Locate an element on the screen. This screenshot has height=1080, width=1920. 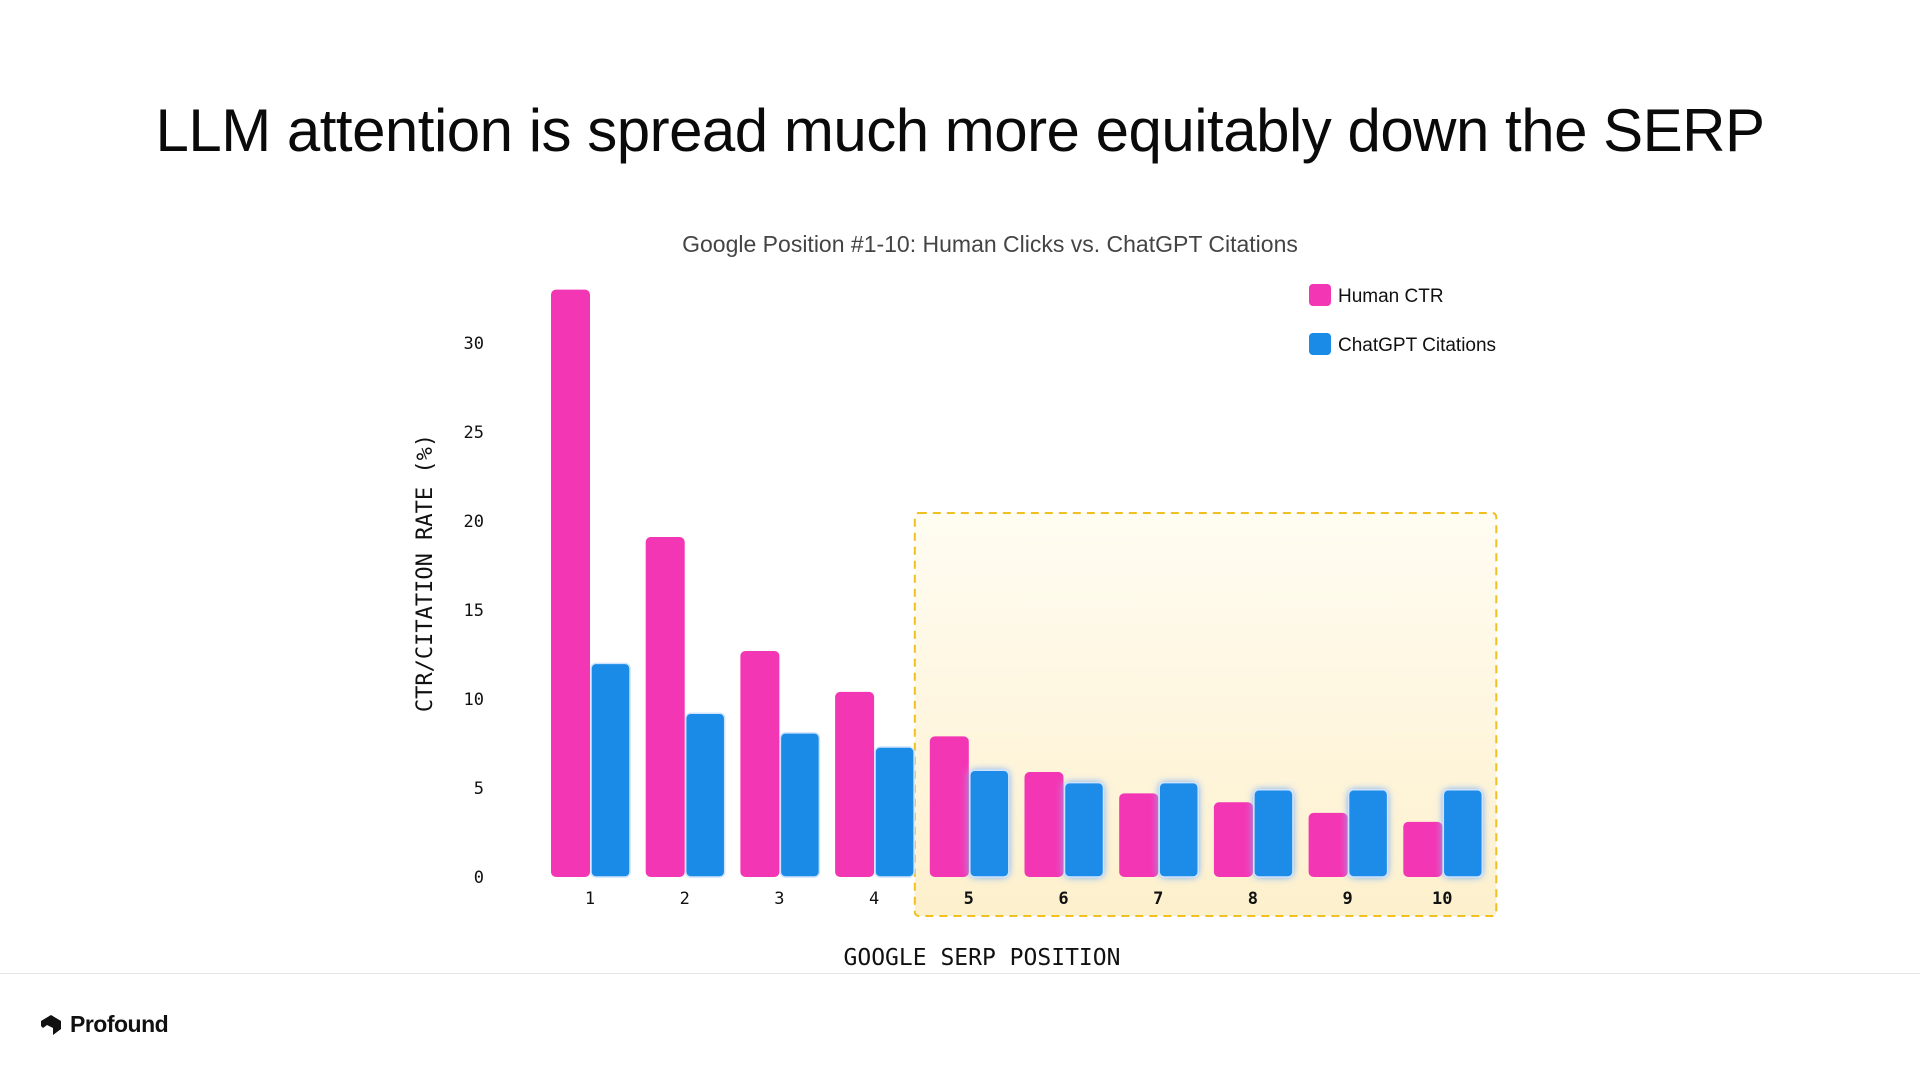
y-tick-label: 20 is located at coordinates (474, 522).